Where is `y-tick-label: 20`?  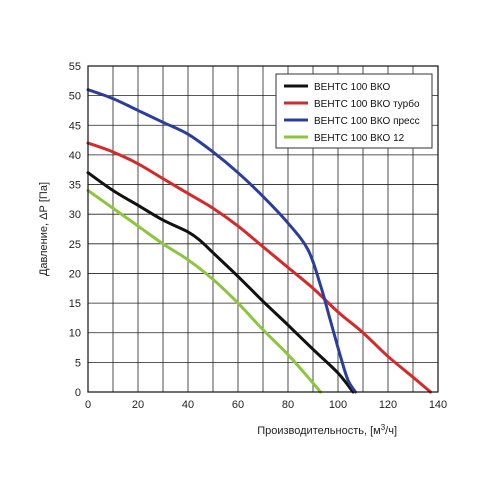 y-tick-label: 20 is located at coordinates (75, 274).